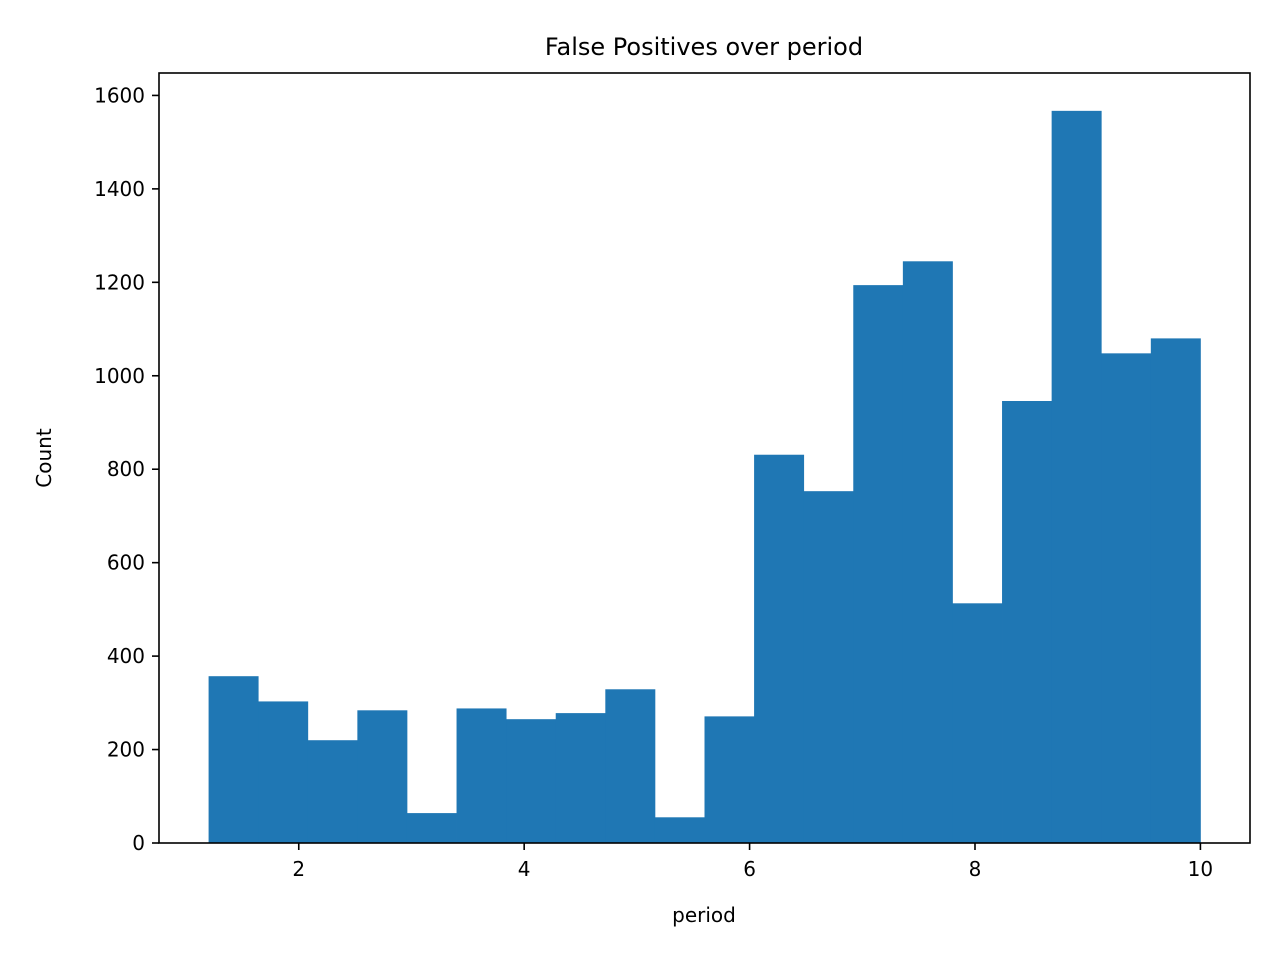  I want to click on x-tick-label: 6, so click(749, 869).